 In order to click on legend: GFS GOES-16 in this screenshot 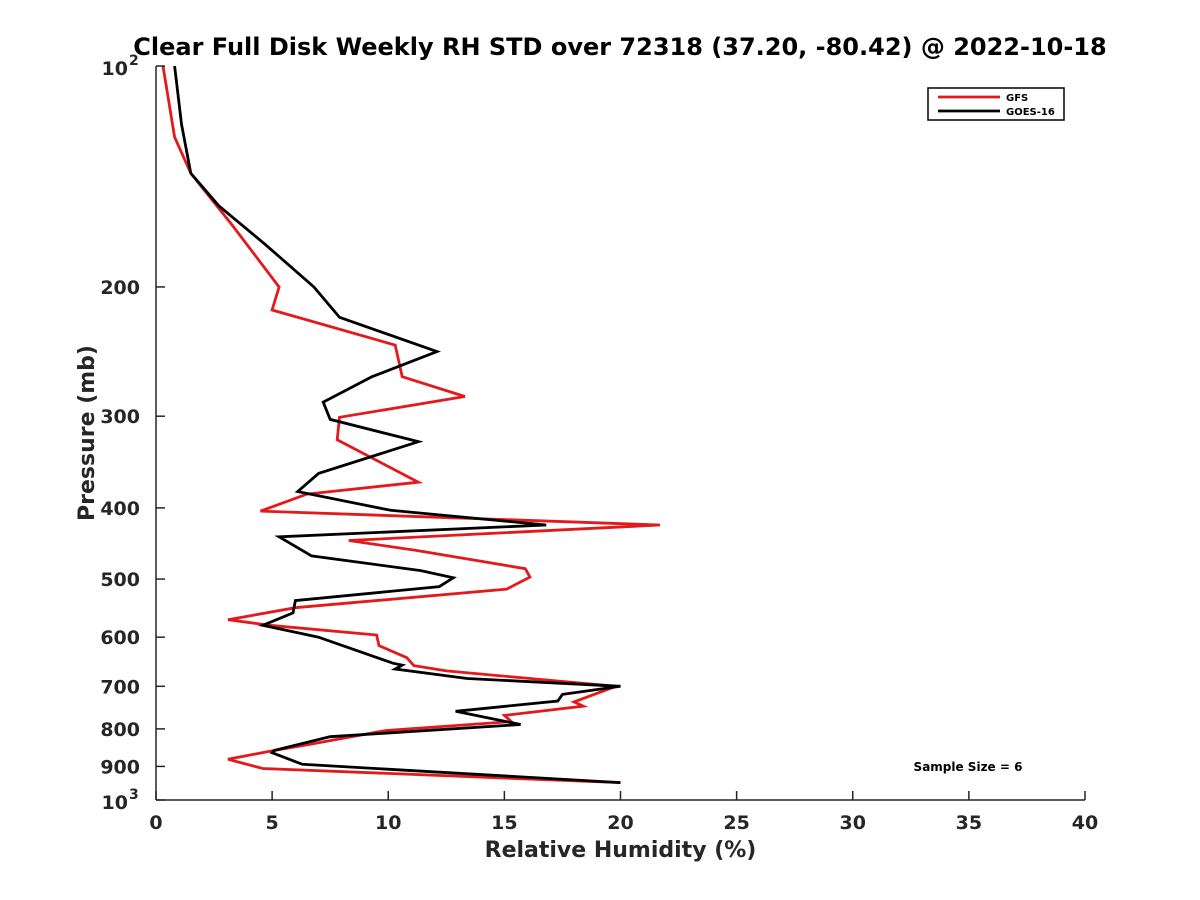, I will do `click(996, 104)`.